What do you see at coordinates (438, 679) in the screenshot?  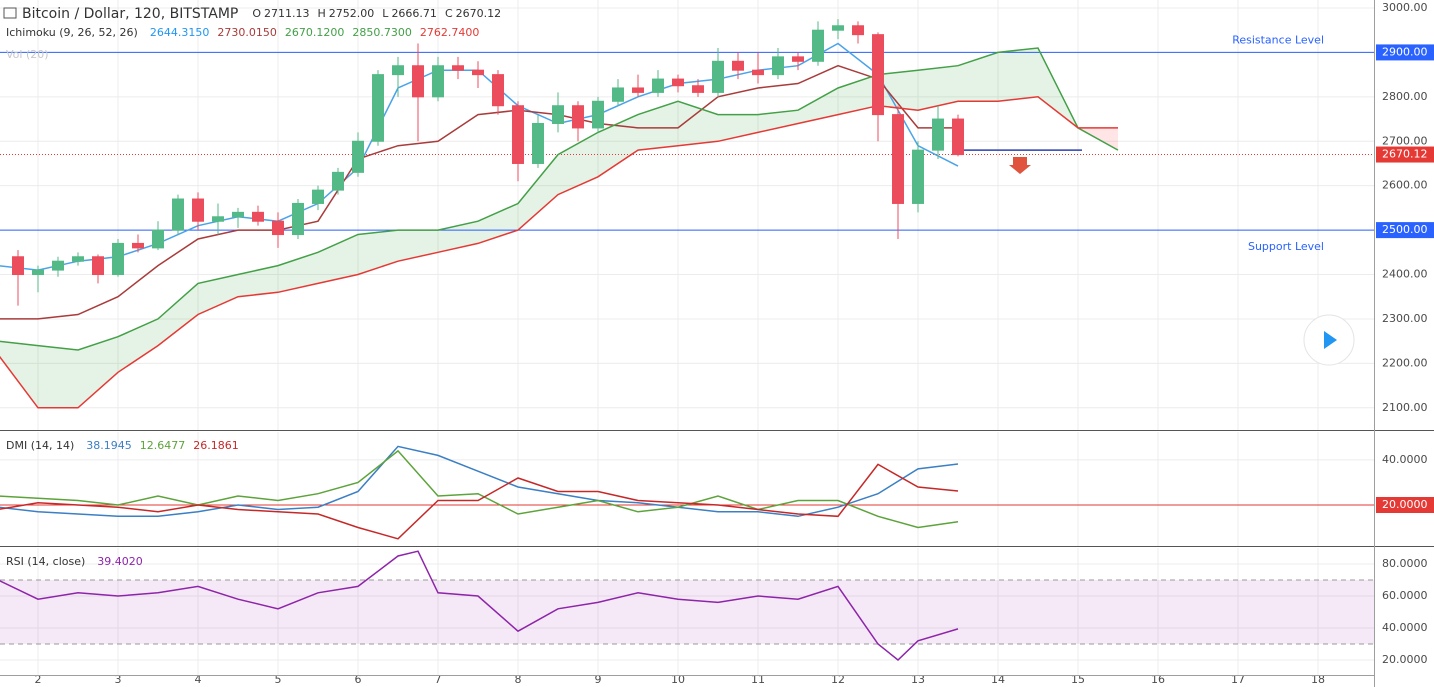 I see `x-tick-label: 7` at bounding box center [438, 679].